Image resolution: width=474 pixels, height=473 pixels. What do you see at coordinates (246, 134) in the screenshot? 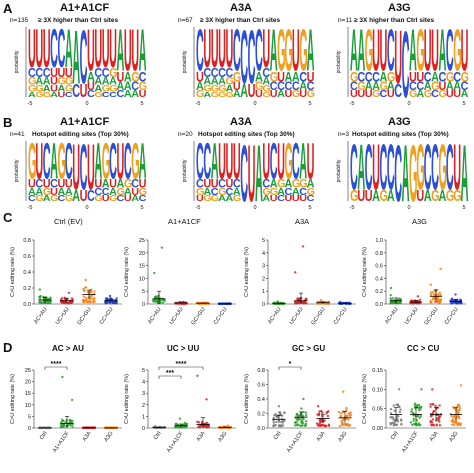
I see `logo-subtitle: Hotspot editing sites (Top 30%)` at bounding box center [246, 134].